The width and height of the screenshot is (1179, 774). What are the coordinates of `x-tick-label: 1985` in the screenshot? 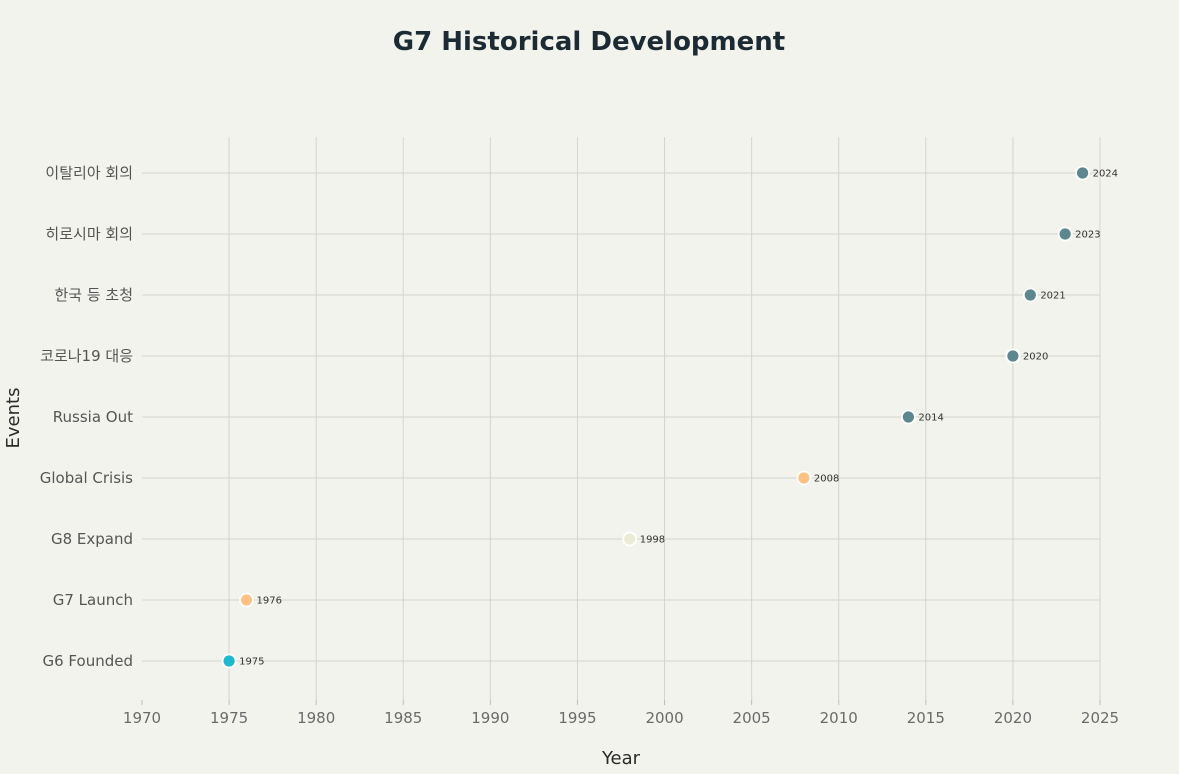 It's located at (403, 718).